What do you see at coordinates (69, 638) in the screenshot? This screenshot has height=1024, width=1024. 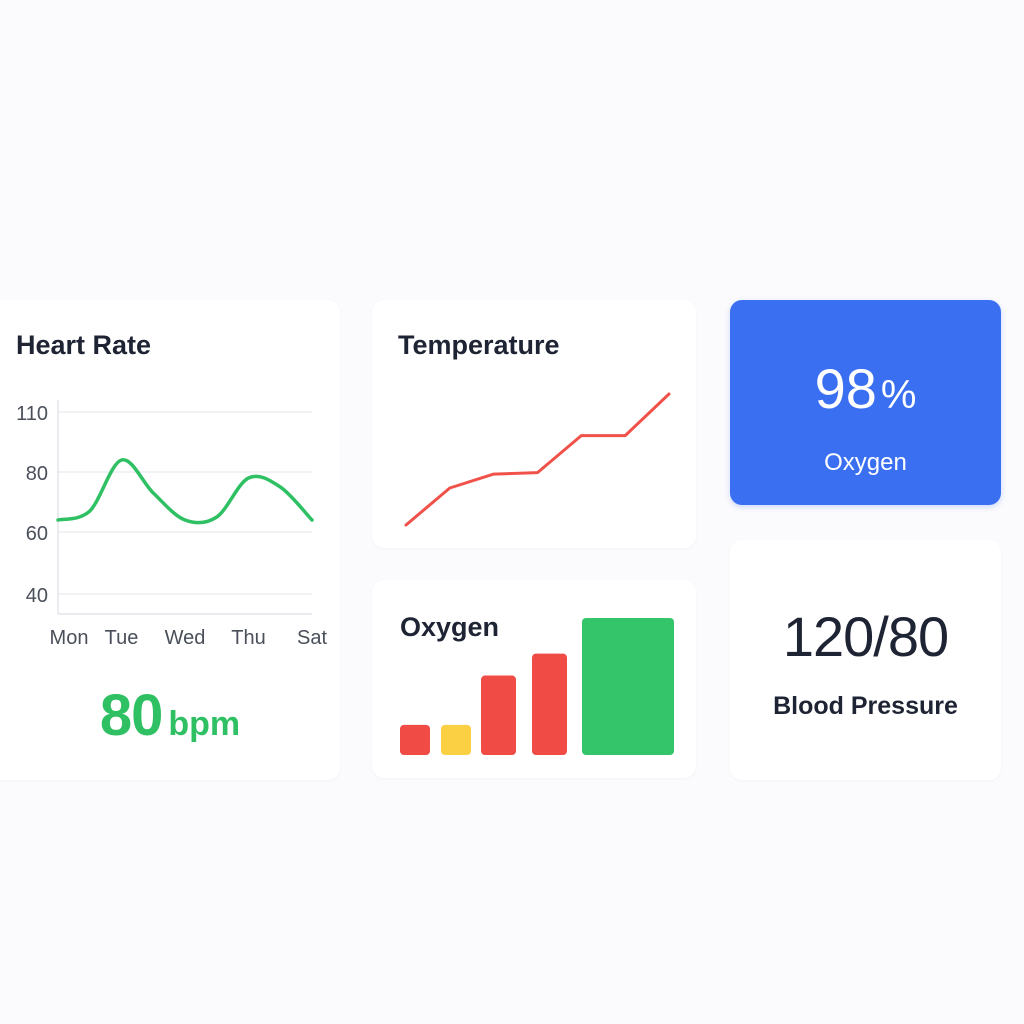 I see `x-tick-label: Mon` at bounding box center [69, 638].